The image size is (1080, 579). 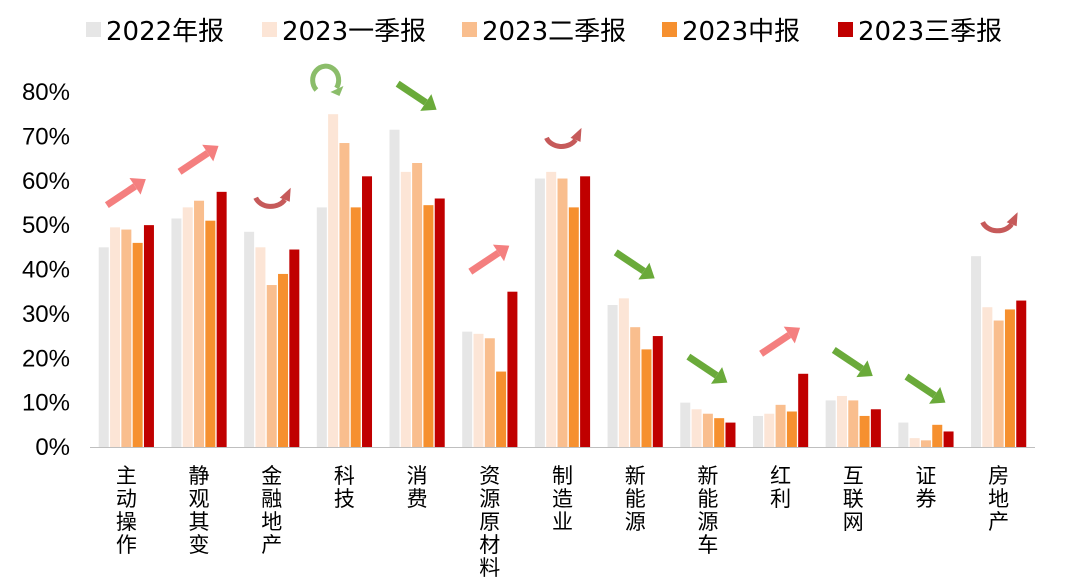 What do you see at coordinates (780, 487) in the screenshot?
I see `x-tick-label: 红利` at bounding box center [780, 487].